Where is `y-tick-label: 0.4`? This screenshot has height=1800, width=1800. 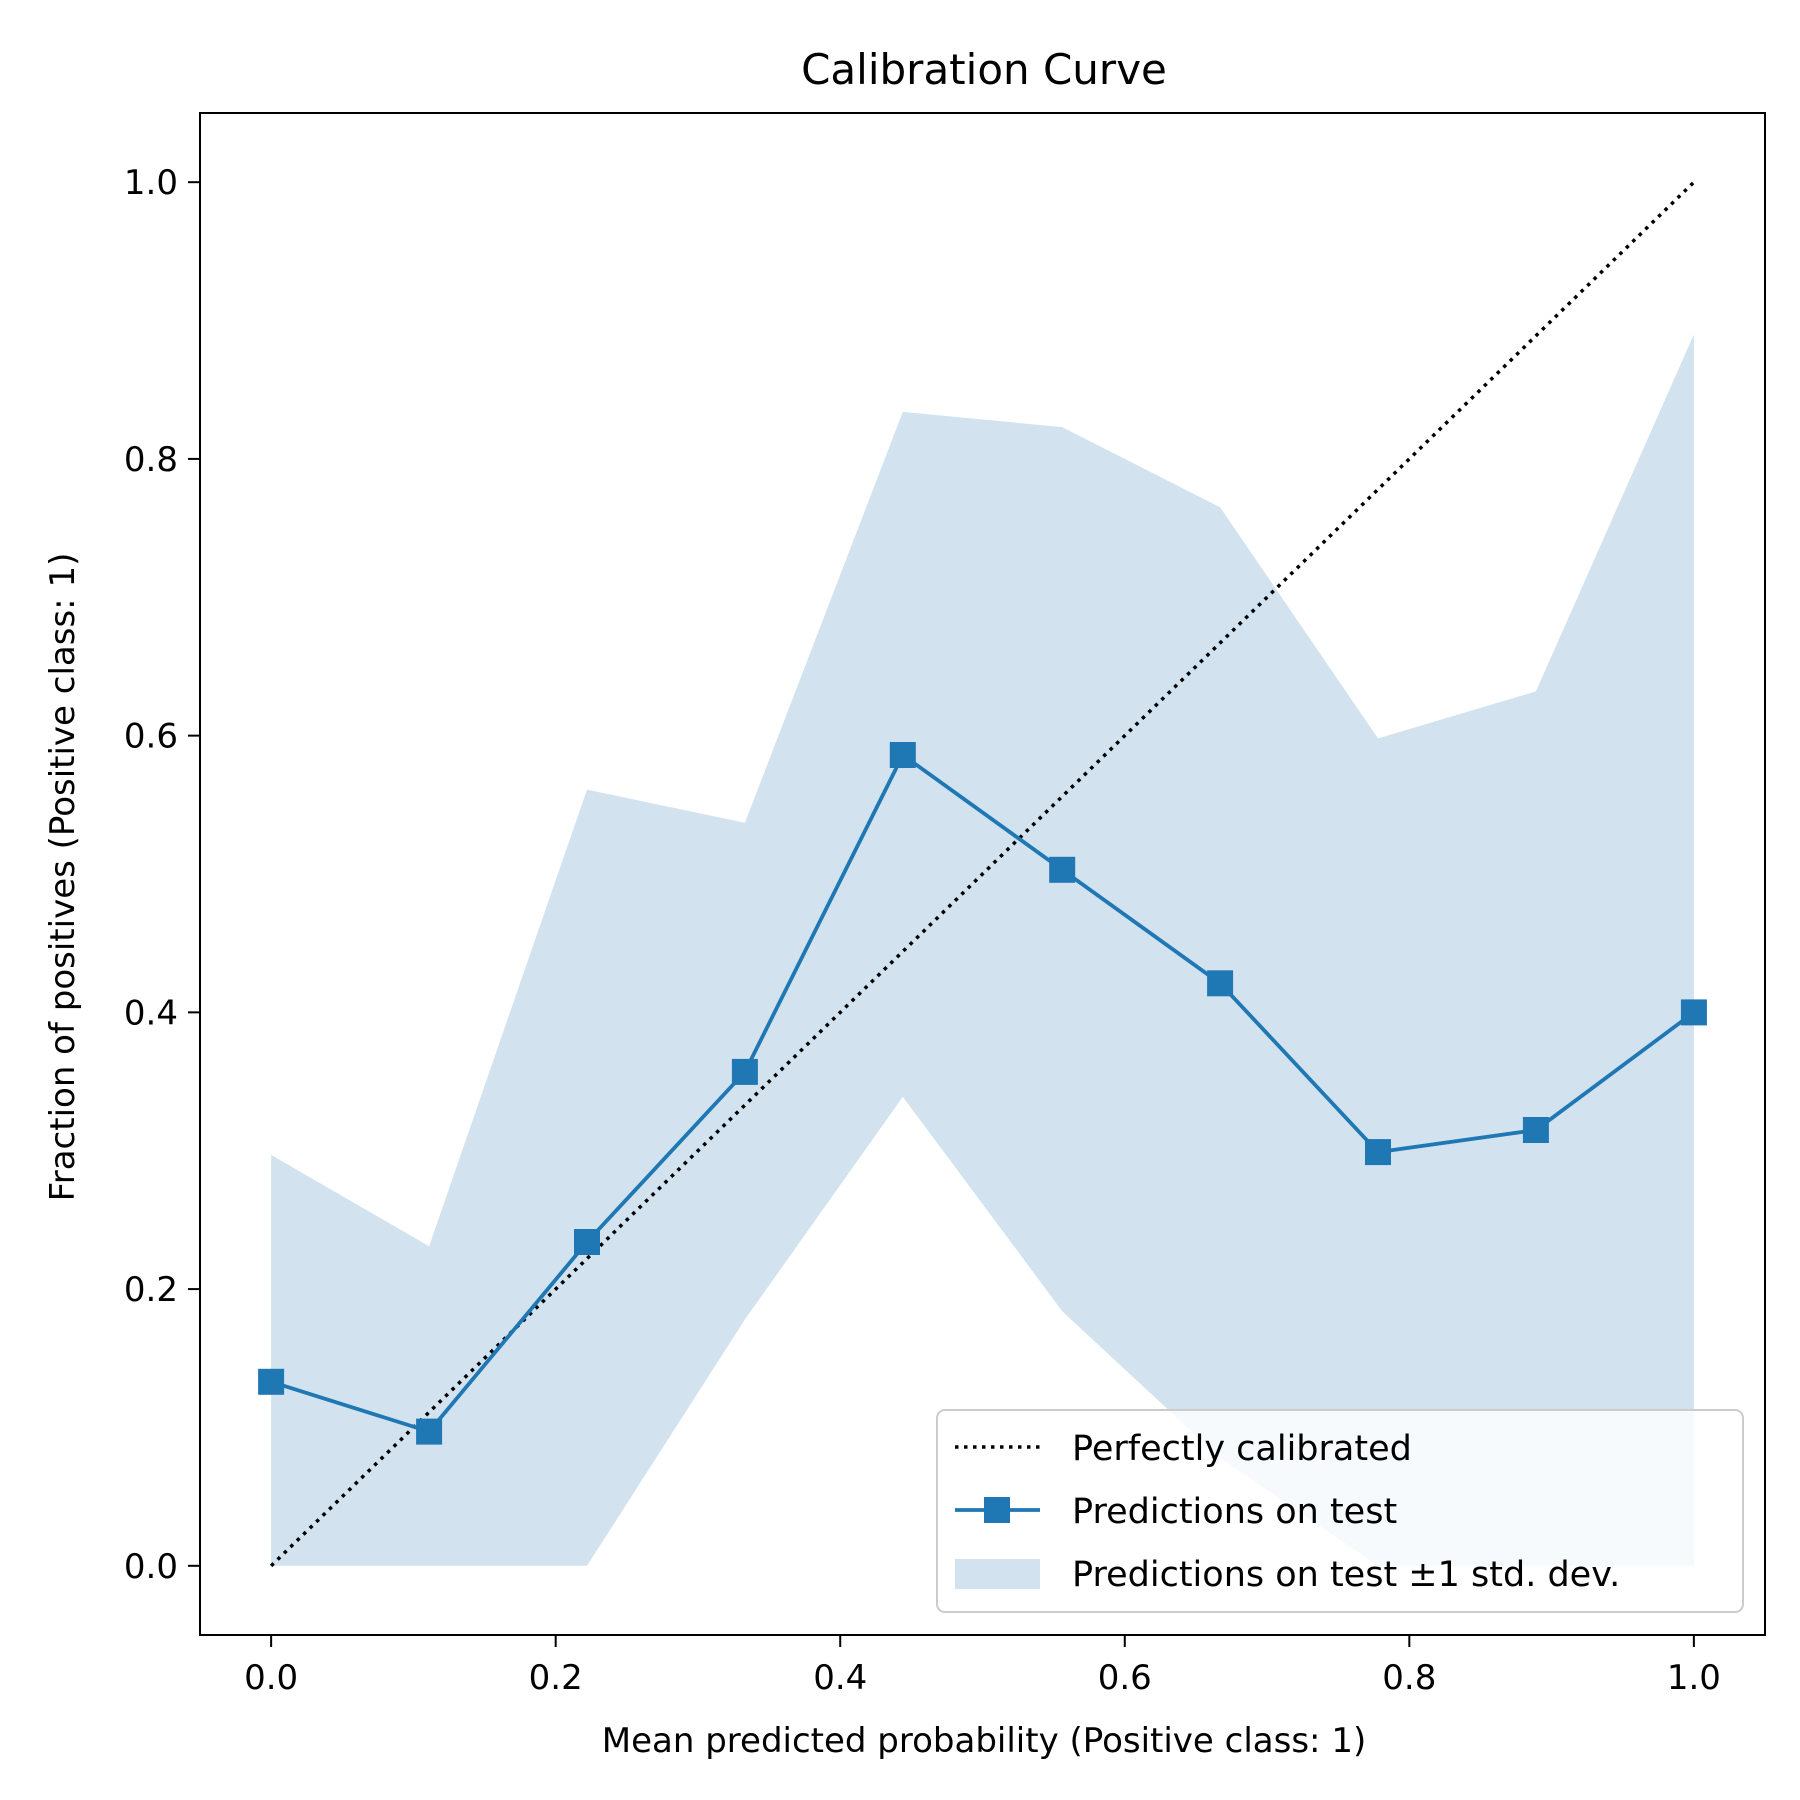 y-tick-label: 0.4 is located at coordinates (151, 1013).